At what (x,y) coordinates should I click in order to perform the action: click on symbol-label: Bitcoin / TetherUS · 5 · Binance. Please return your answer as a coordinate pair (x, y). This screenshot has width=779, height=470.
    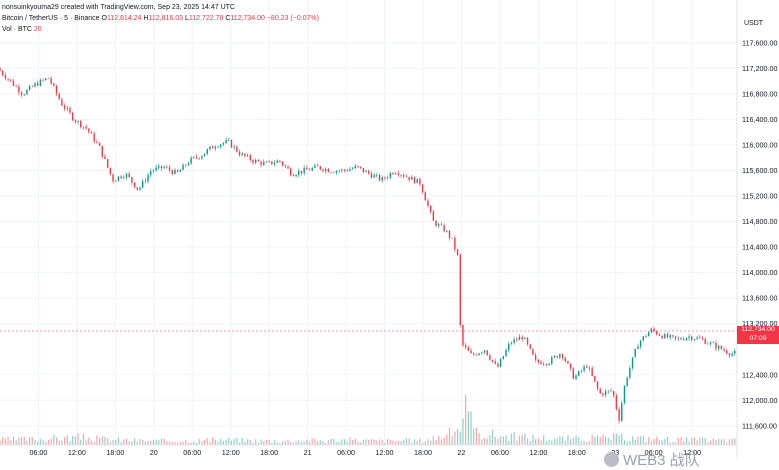
    Looking at the image, I should click on (51, 18).